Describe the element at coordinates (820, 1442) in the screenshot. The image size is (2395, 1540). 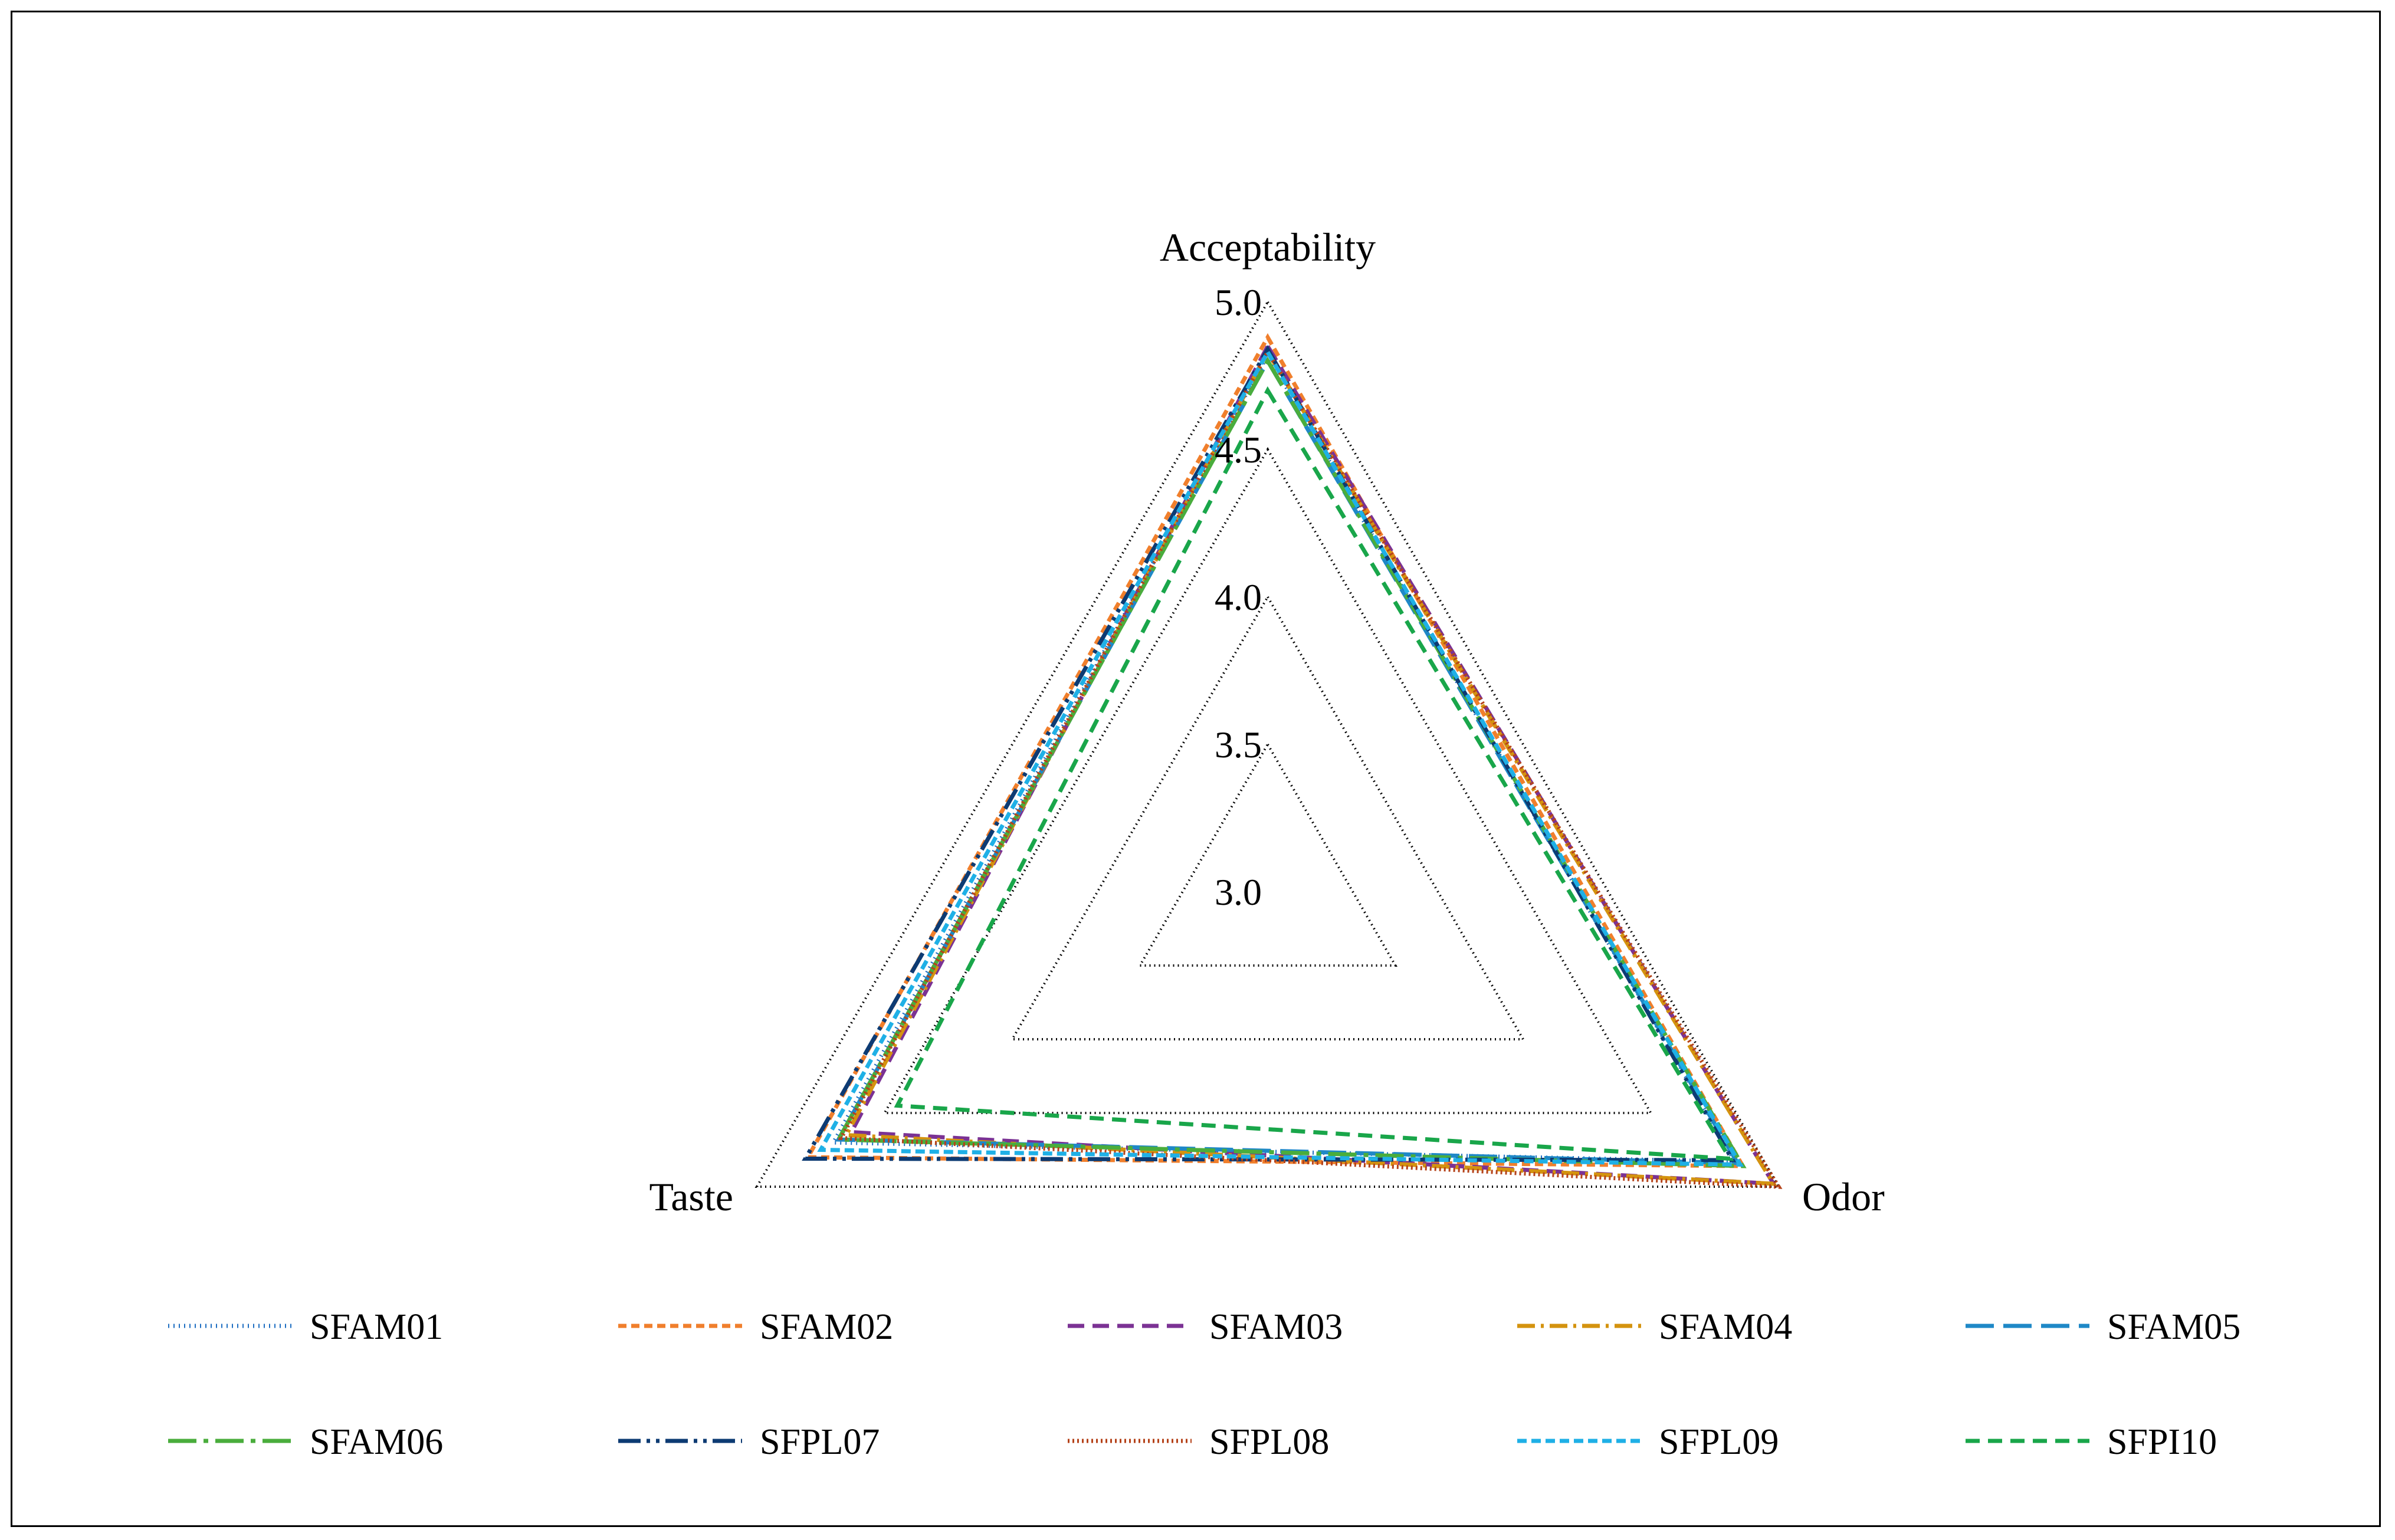
I see `legend-label: SFPL07` at that location.